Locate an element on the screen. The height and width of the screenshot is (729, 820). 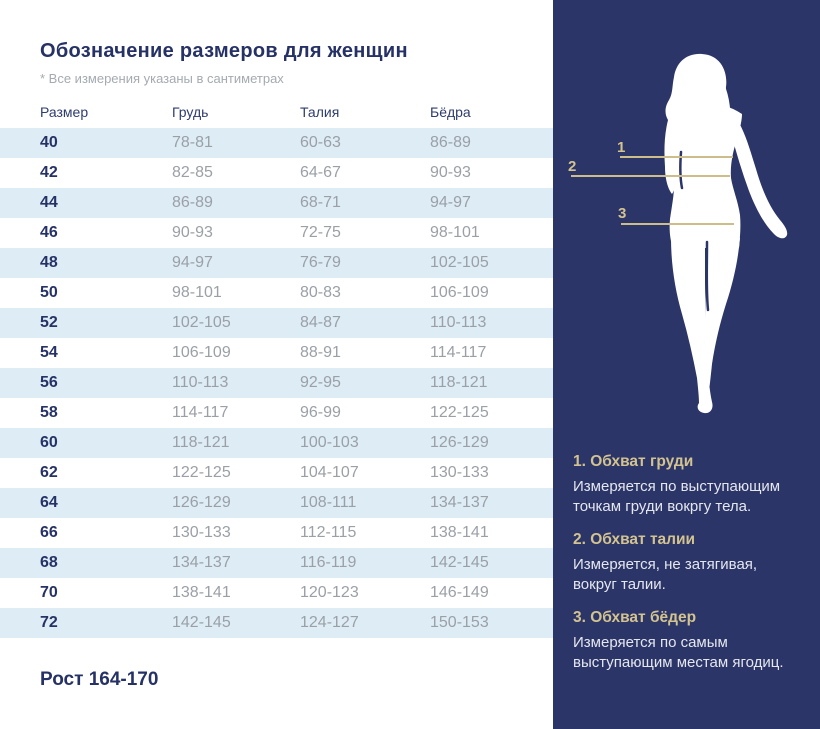
cell-hips: 90-93 is located at coordinates (450, 172).